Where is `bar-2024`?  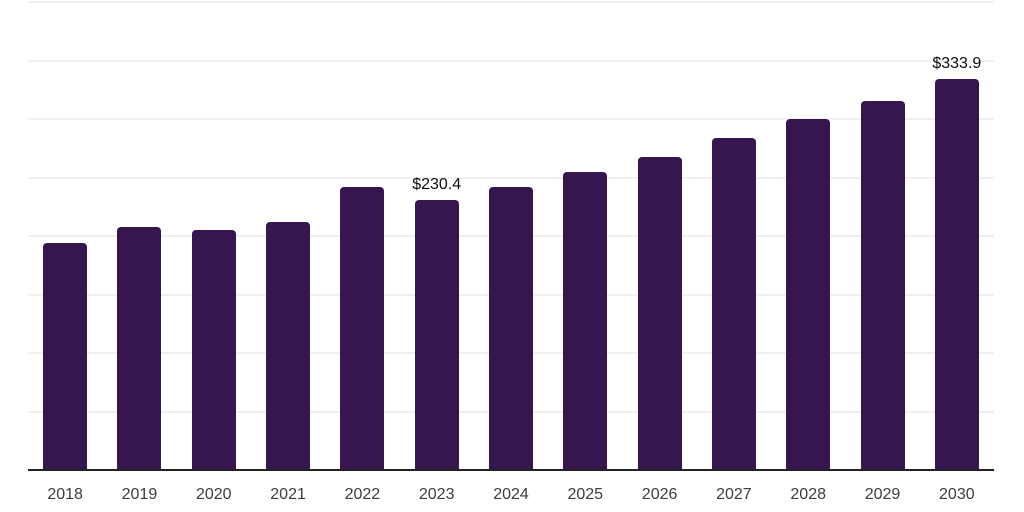
bar-2024 is located at coordinates (511, 328).